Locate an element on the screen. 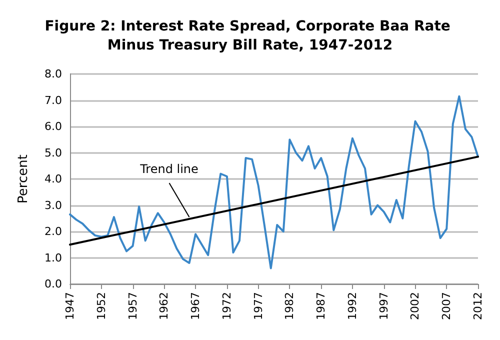 This screenshot has width=500, height=340. x-tick-label: 2007 is located at coordinates (447, 306).